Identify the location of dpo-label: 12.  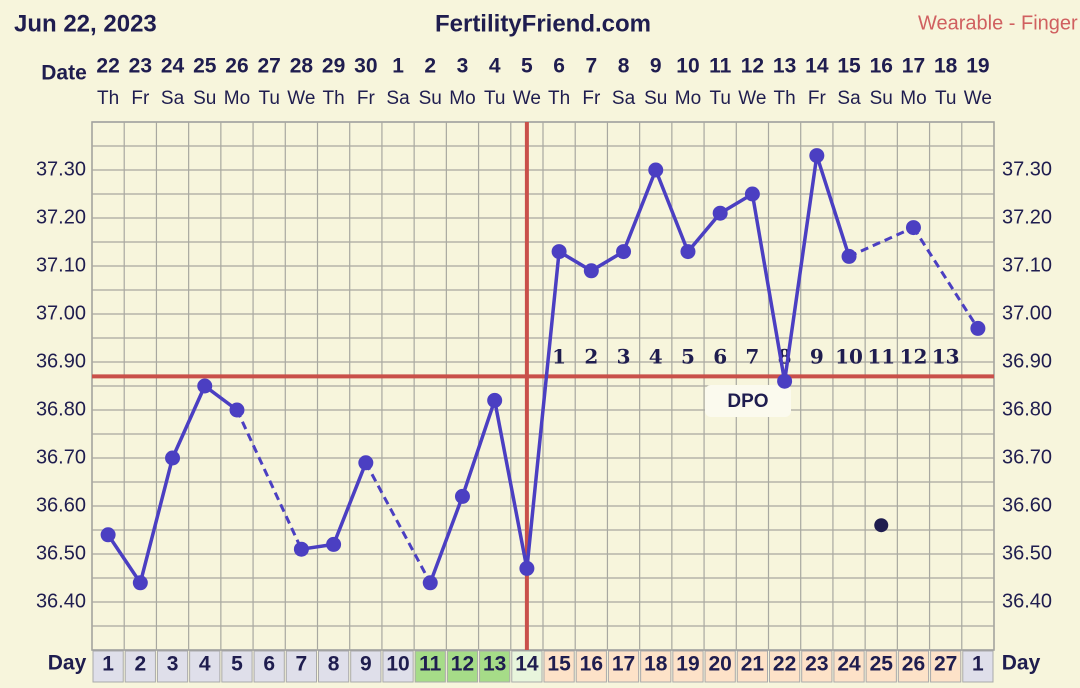
(914, 357).